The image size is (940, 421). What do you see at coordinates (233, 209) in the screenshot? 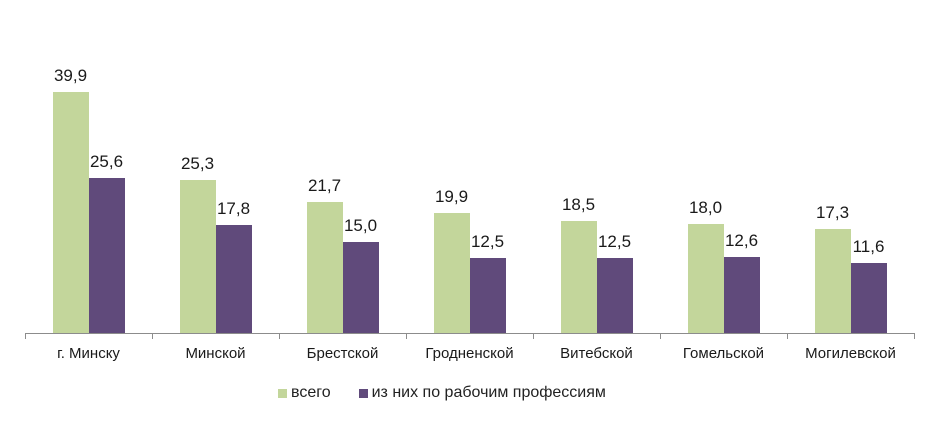
I see `data-label: 17,8` at bounding box center [233, 209].